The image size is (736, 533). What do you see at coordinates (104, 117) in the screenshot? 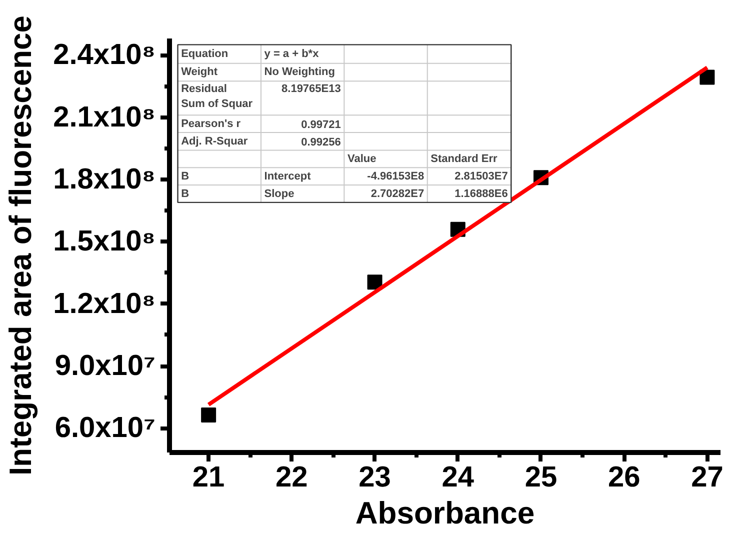
I see `y-tick-label: 2.1x10⁸` at bounding box center [104, 117].